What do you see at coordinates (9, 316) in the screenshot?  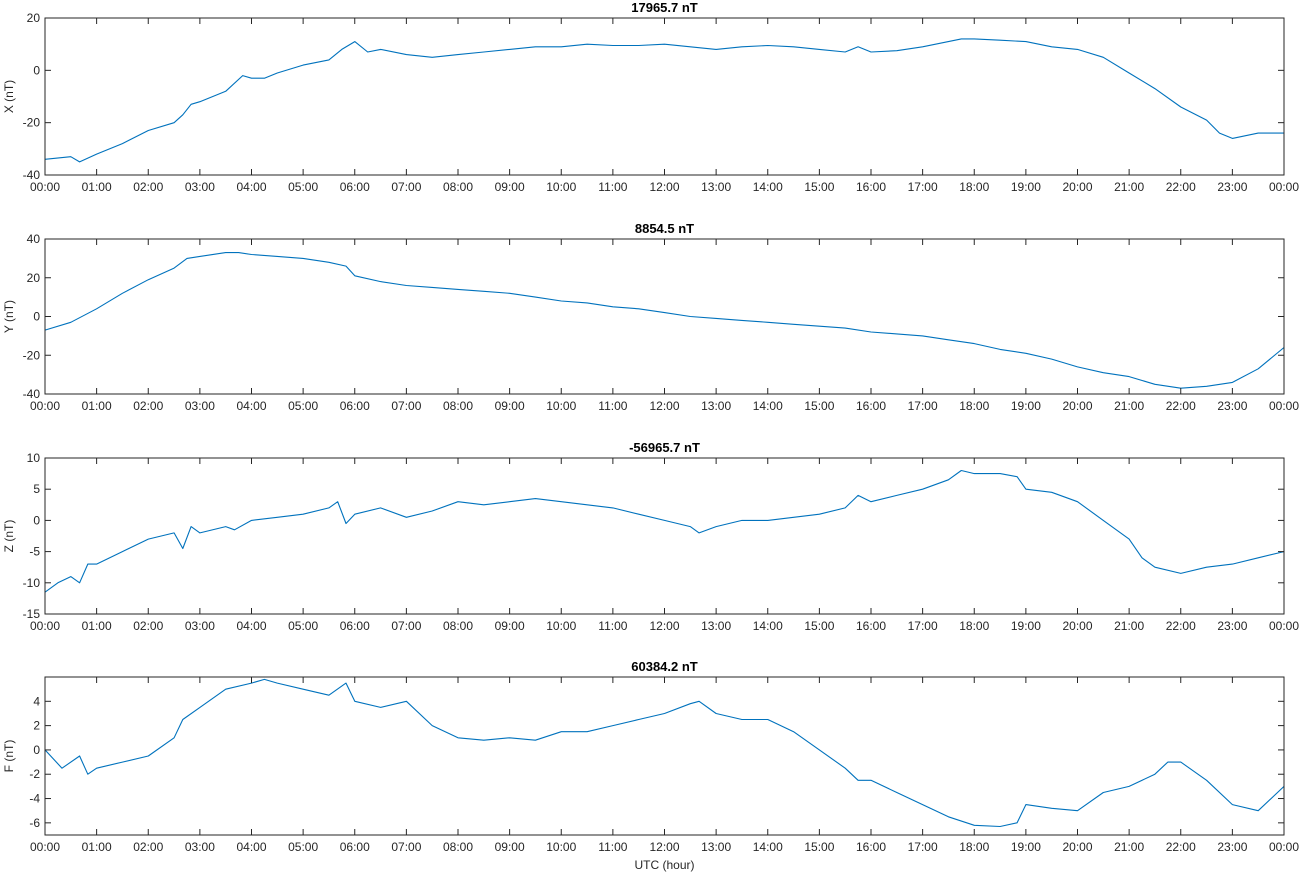 I see `y-axis-label: Y (nT)` at bounding box center [9, 316].